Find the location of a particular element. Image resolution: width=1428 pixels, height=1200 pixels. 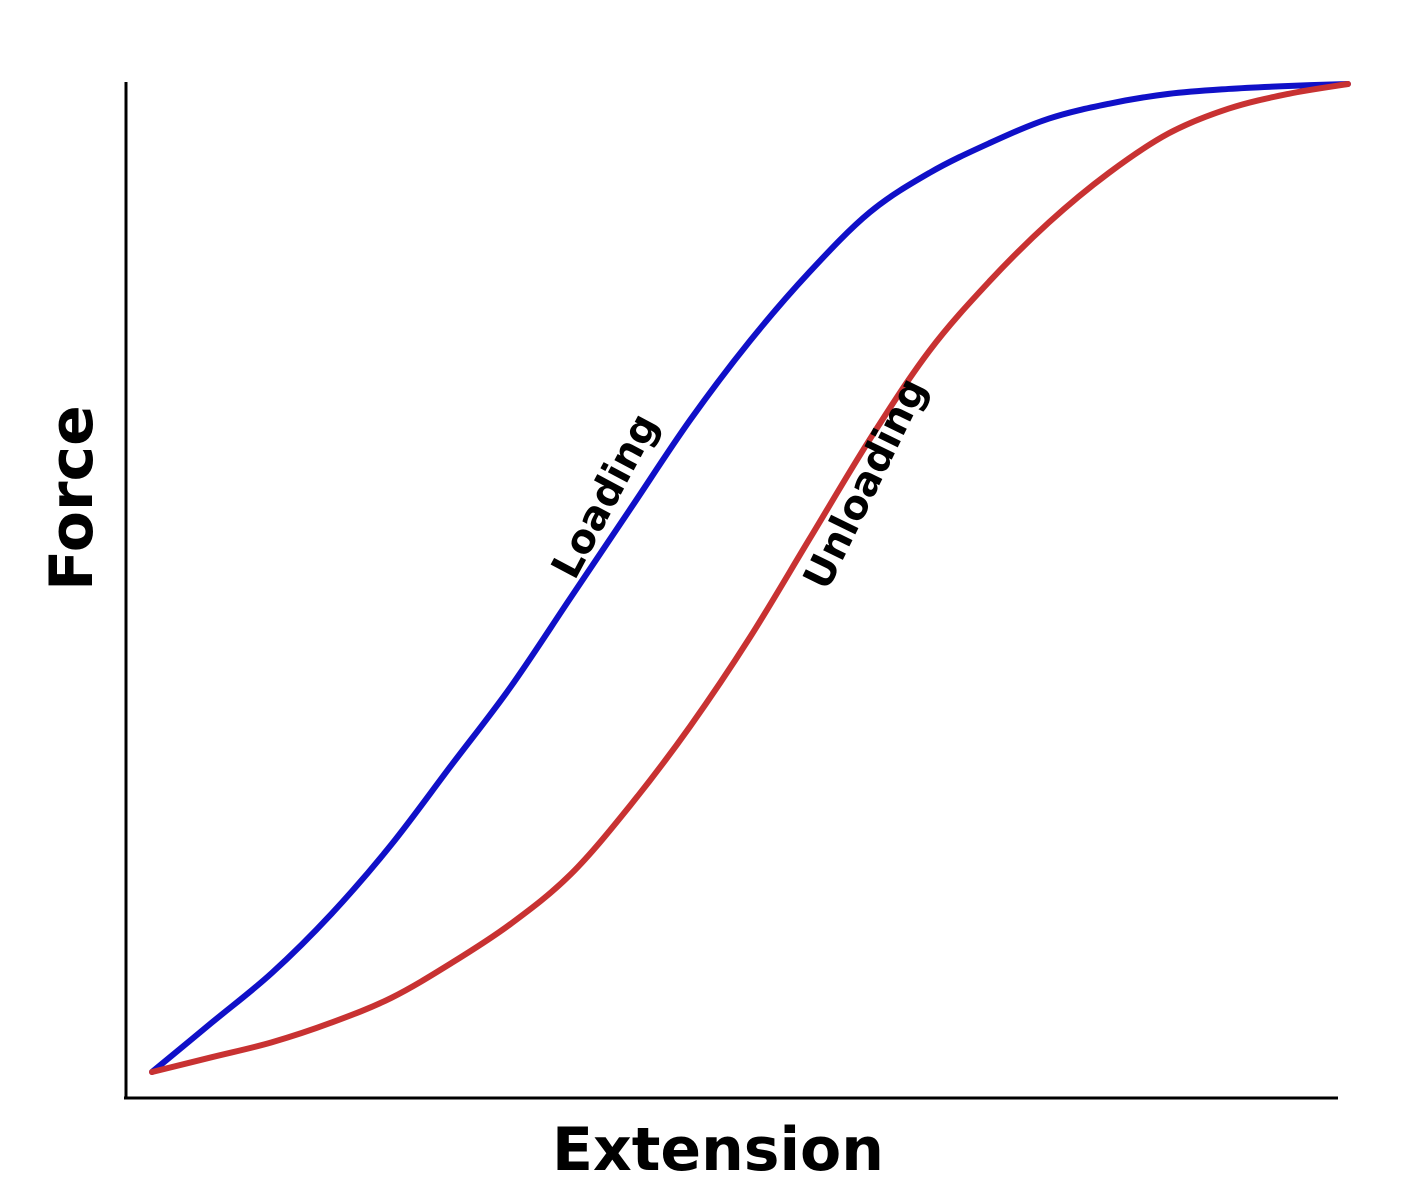

x-axis-label: Extension is located at coordinates (718, 1150).